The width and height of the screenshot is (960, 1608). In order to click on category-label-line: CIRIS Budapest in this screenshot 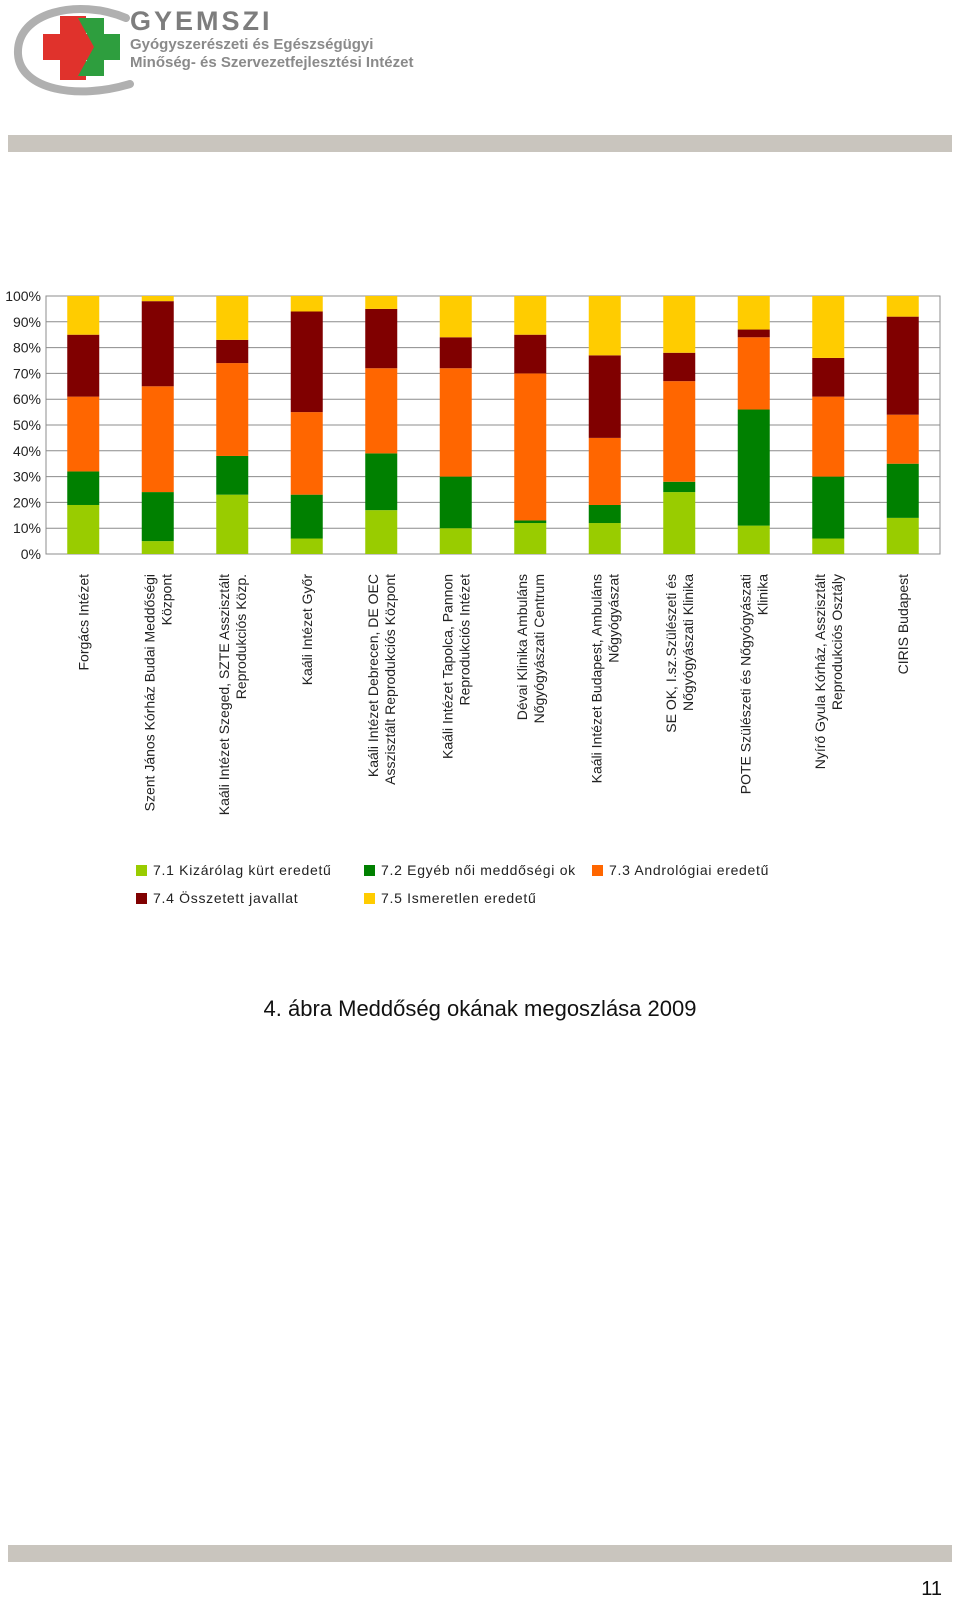, I will do `click(903, 624)`.